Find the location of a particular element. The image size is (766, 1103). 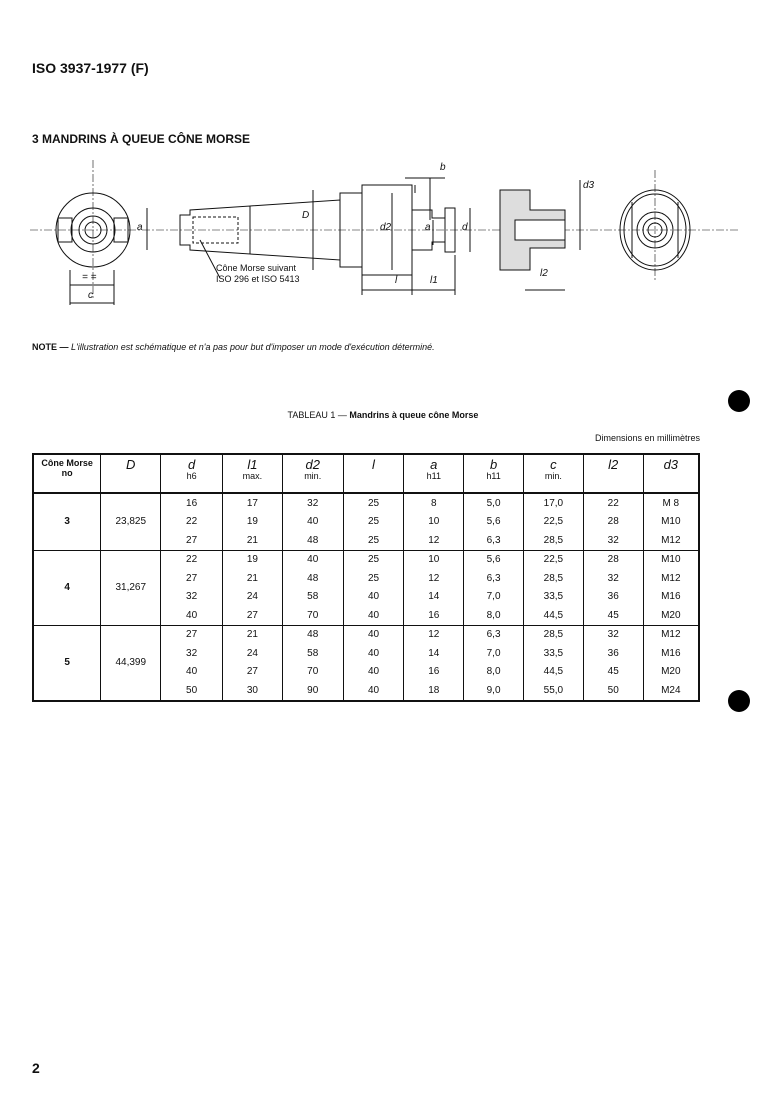

dim-l: l is located at coordinates (396, 280).